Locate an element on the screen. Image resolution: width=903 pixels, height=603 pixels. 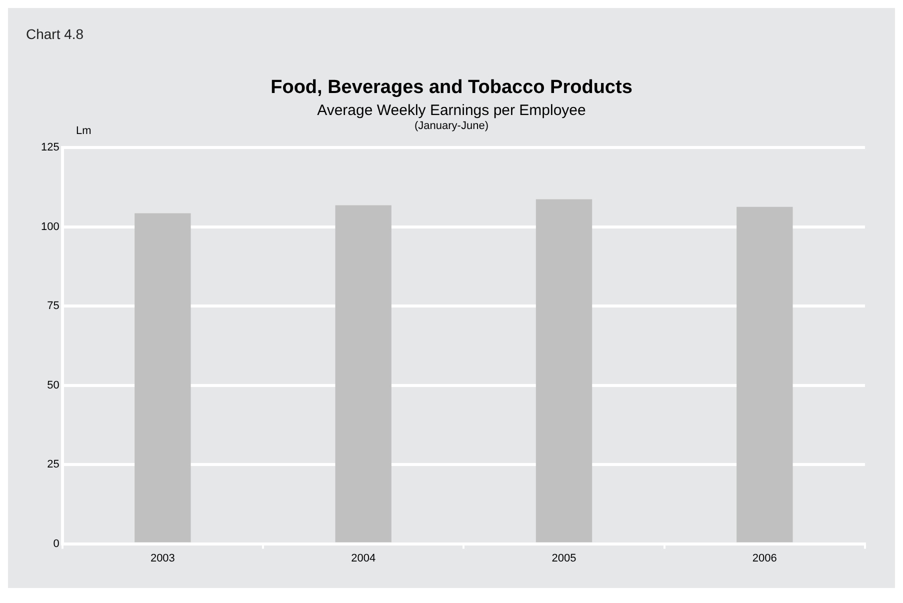
y-tick-label: 75 is located at coordinates (53, 306).